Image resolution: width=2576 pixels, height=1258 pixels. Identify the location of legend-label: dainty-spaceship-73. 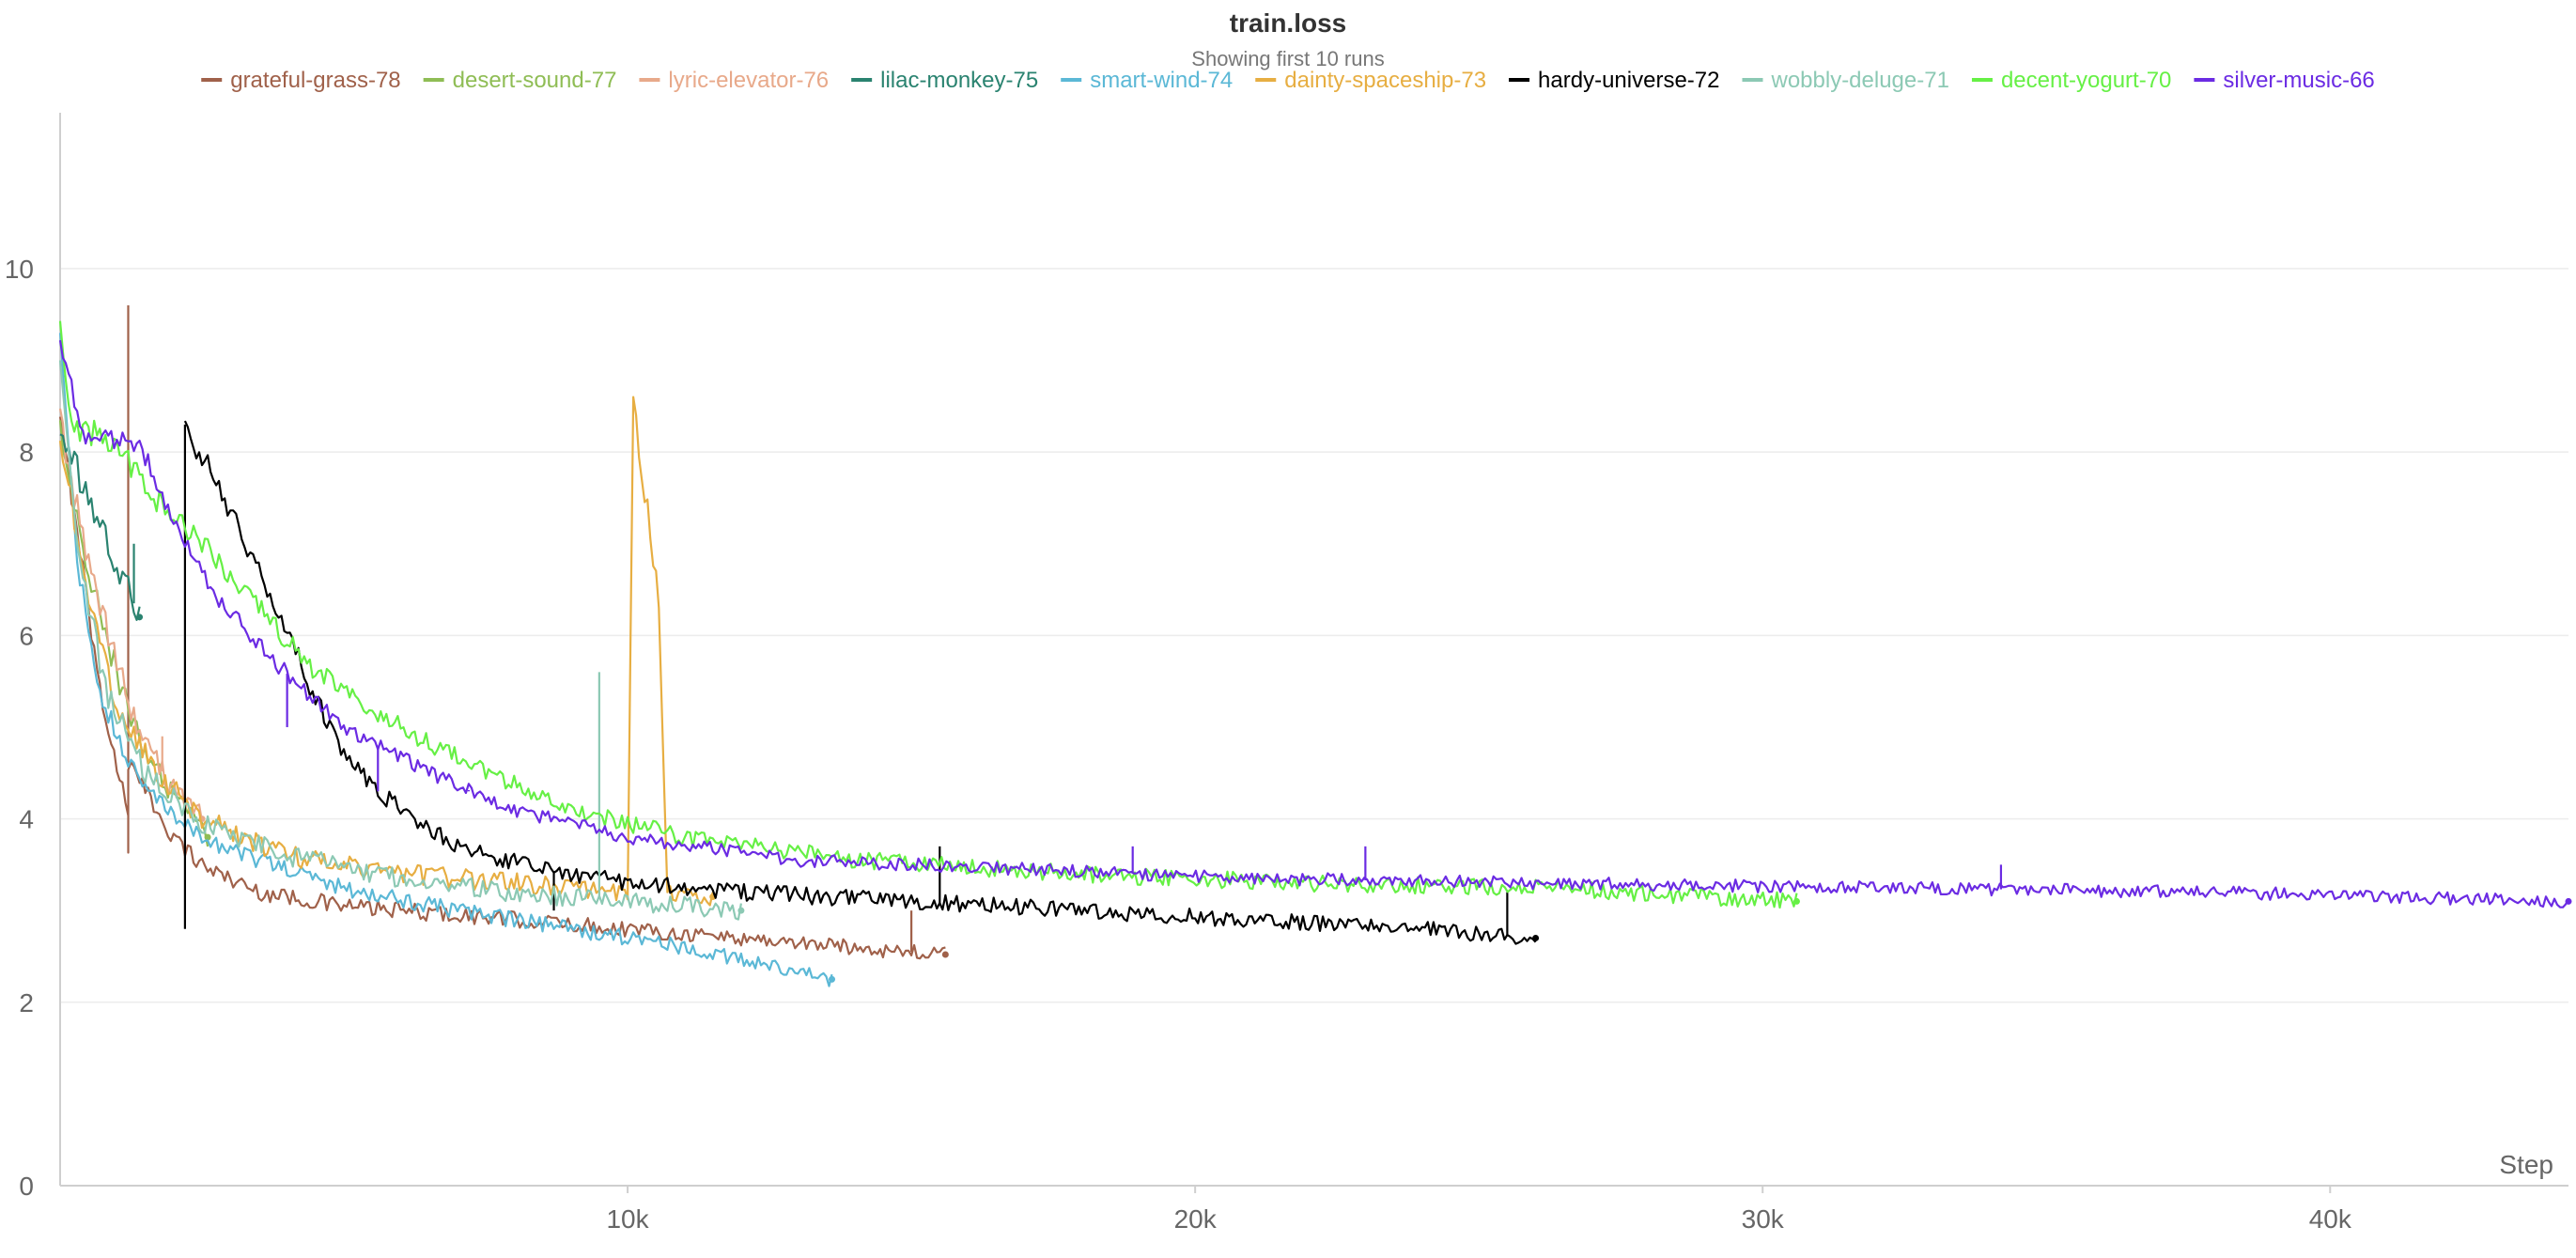
(1385, 80).